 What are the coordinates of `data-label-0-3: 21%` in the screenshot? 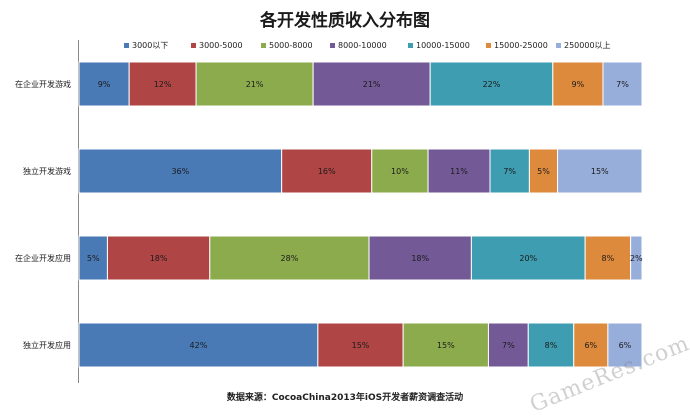 It's located at (372, 84).